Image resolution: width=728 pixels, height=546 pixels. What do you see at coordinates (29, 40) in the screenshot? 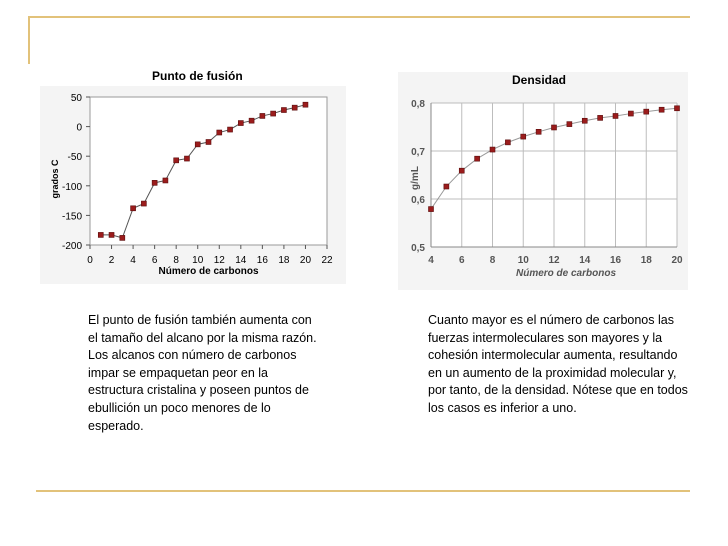
I see `slide-accent-vertical-line` at bounding box center [29, 40].